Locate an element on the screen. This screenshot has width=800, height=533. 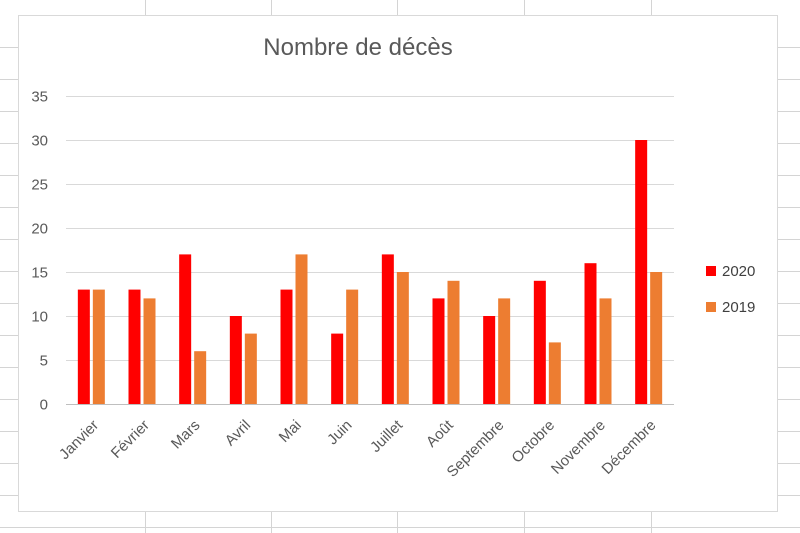
y-tick-label: 25 is located at coordinates (39, 185).